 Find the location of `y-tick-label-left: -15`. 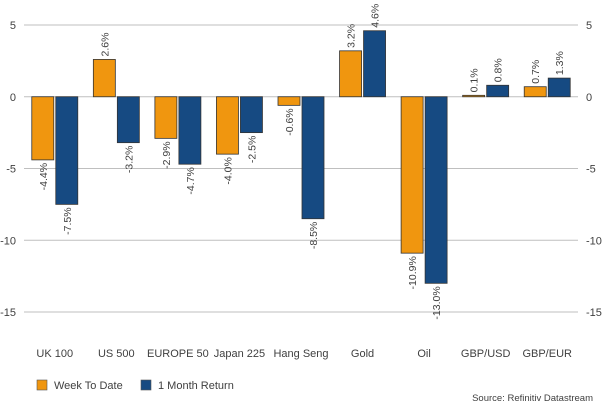

y-tick-label-left: -15 is located at coordinates (8, 313).